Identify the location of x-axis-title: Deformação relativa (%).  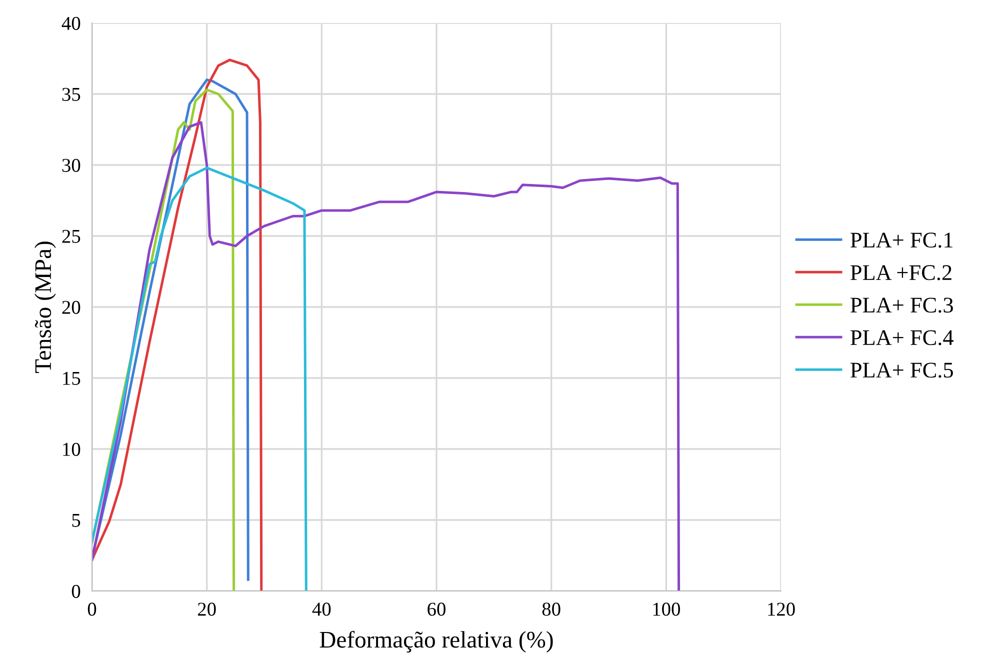
(436, 641).